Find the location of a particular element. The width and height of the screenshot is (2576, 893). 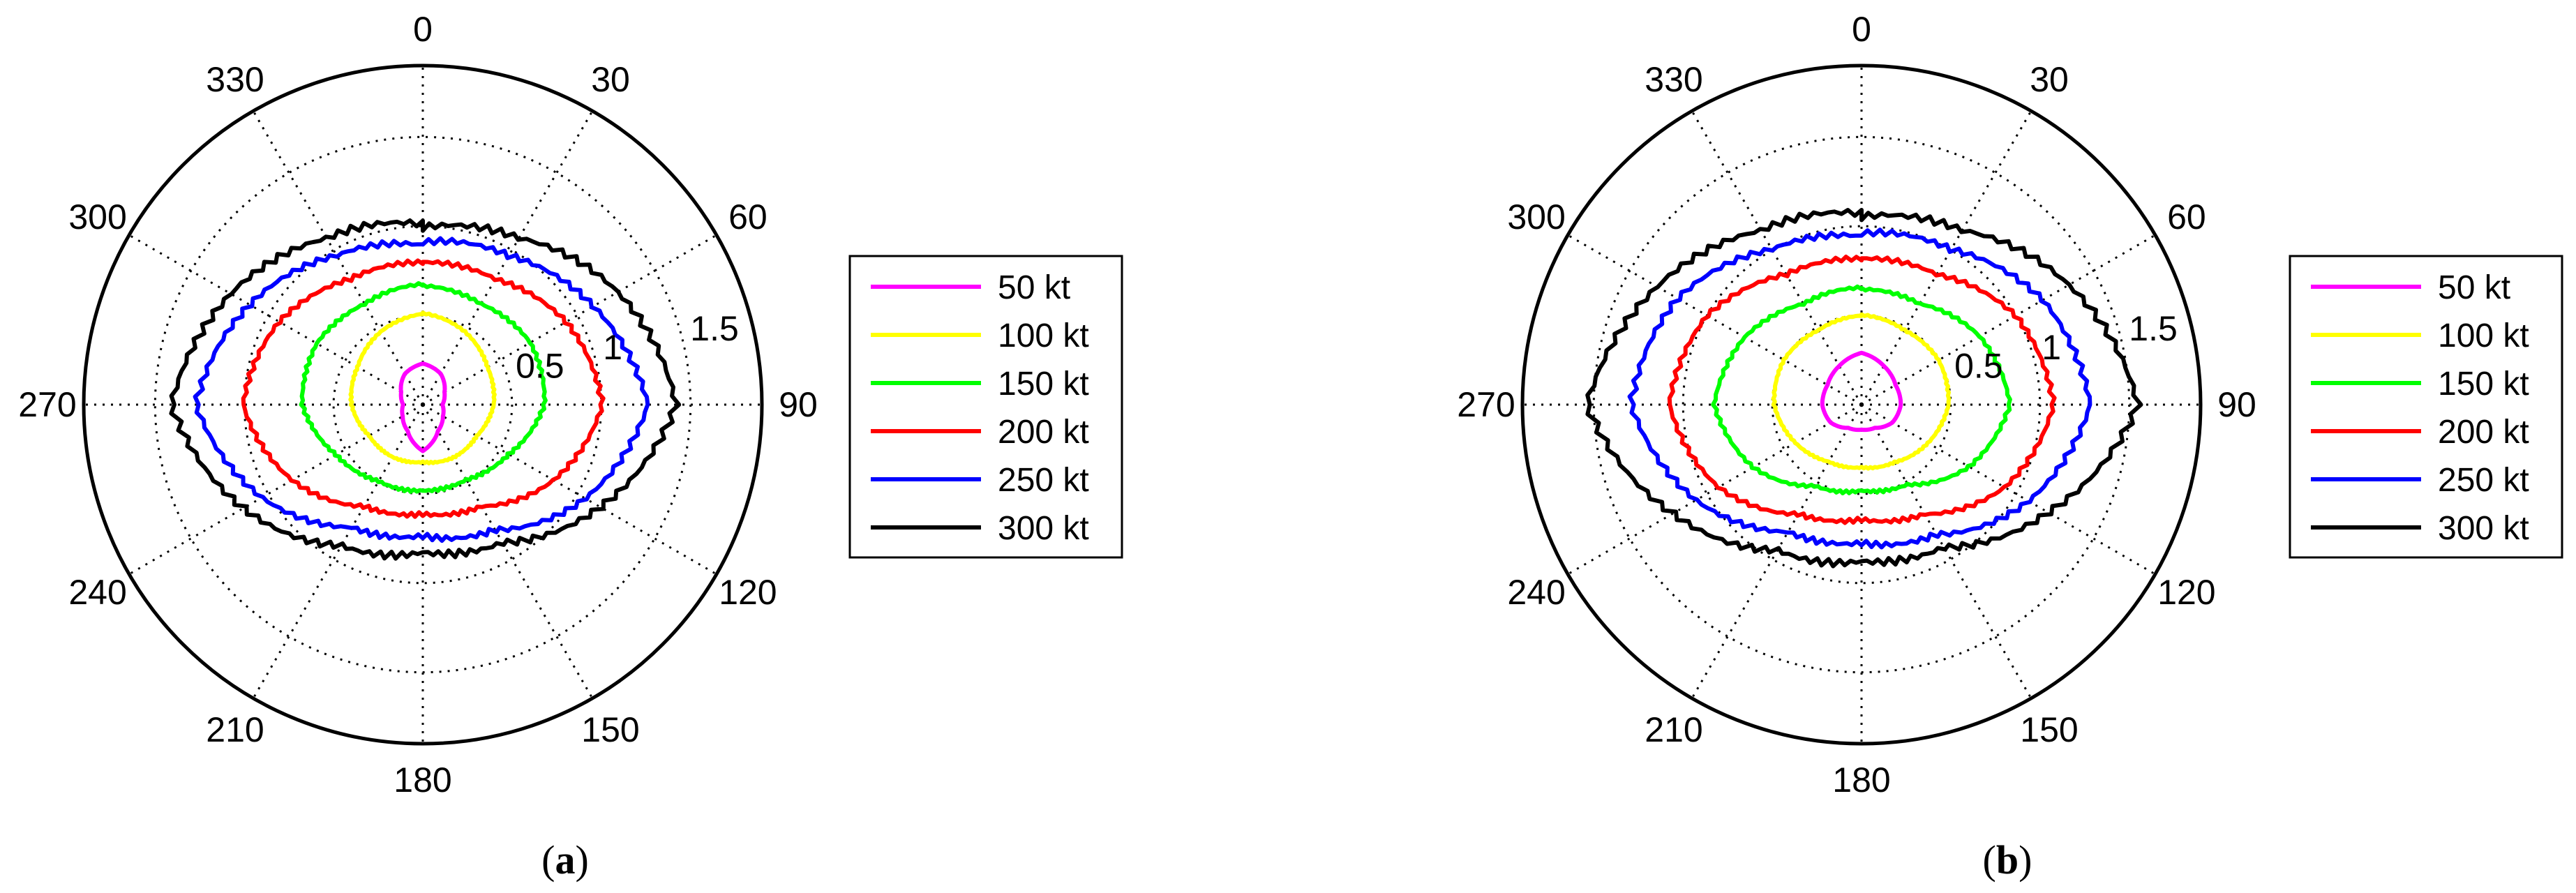

legend-a: 50 kt 100 kt 150 kt 200 kt 250 kt 300 kt is located at coordinates (985, 407).